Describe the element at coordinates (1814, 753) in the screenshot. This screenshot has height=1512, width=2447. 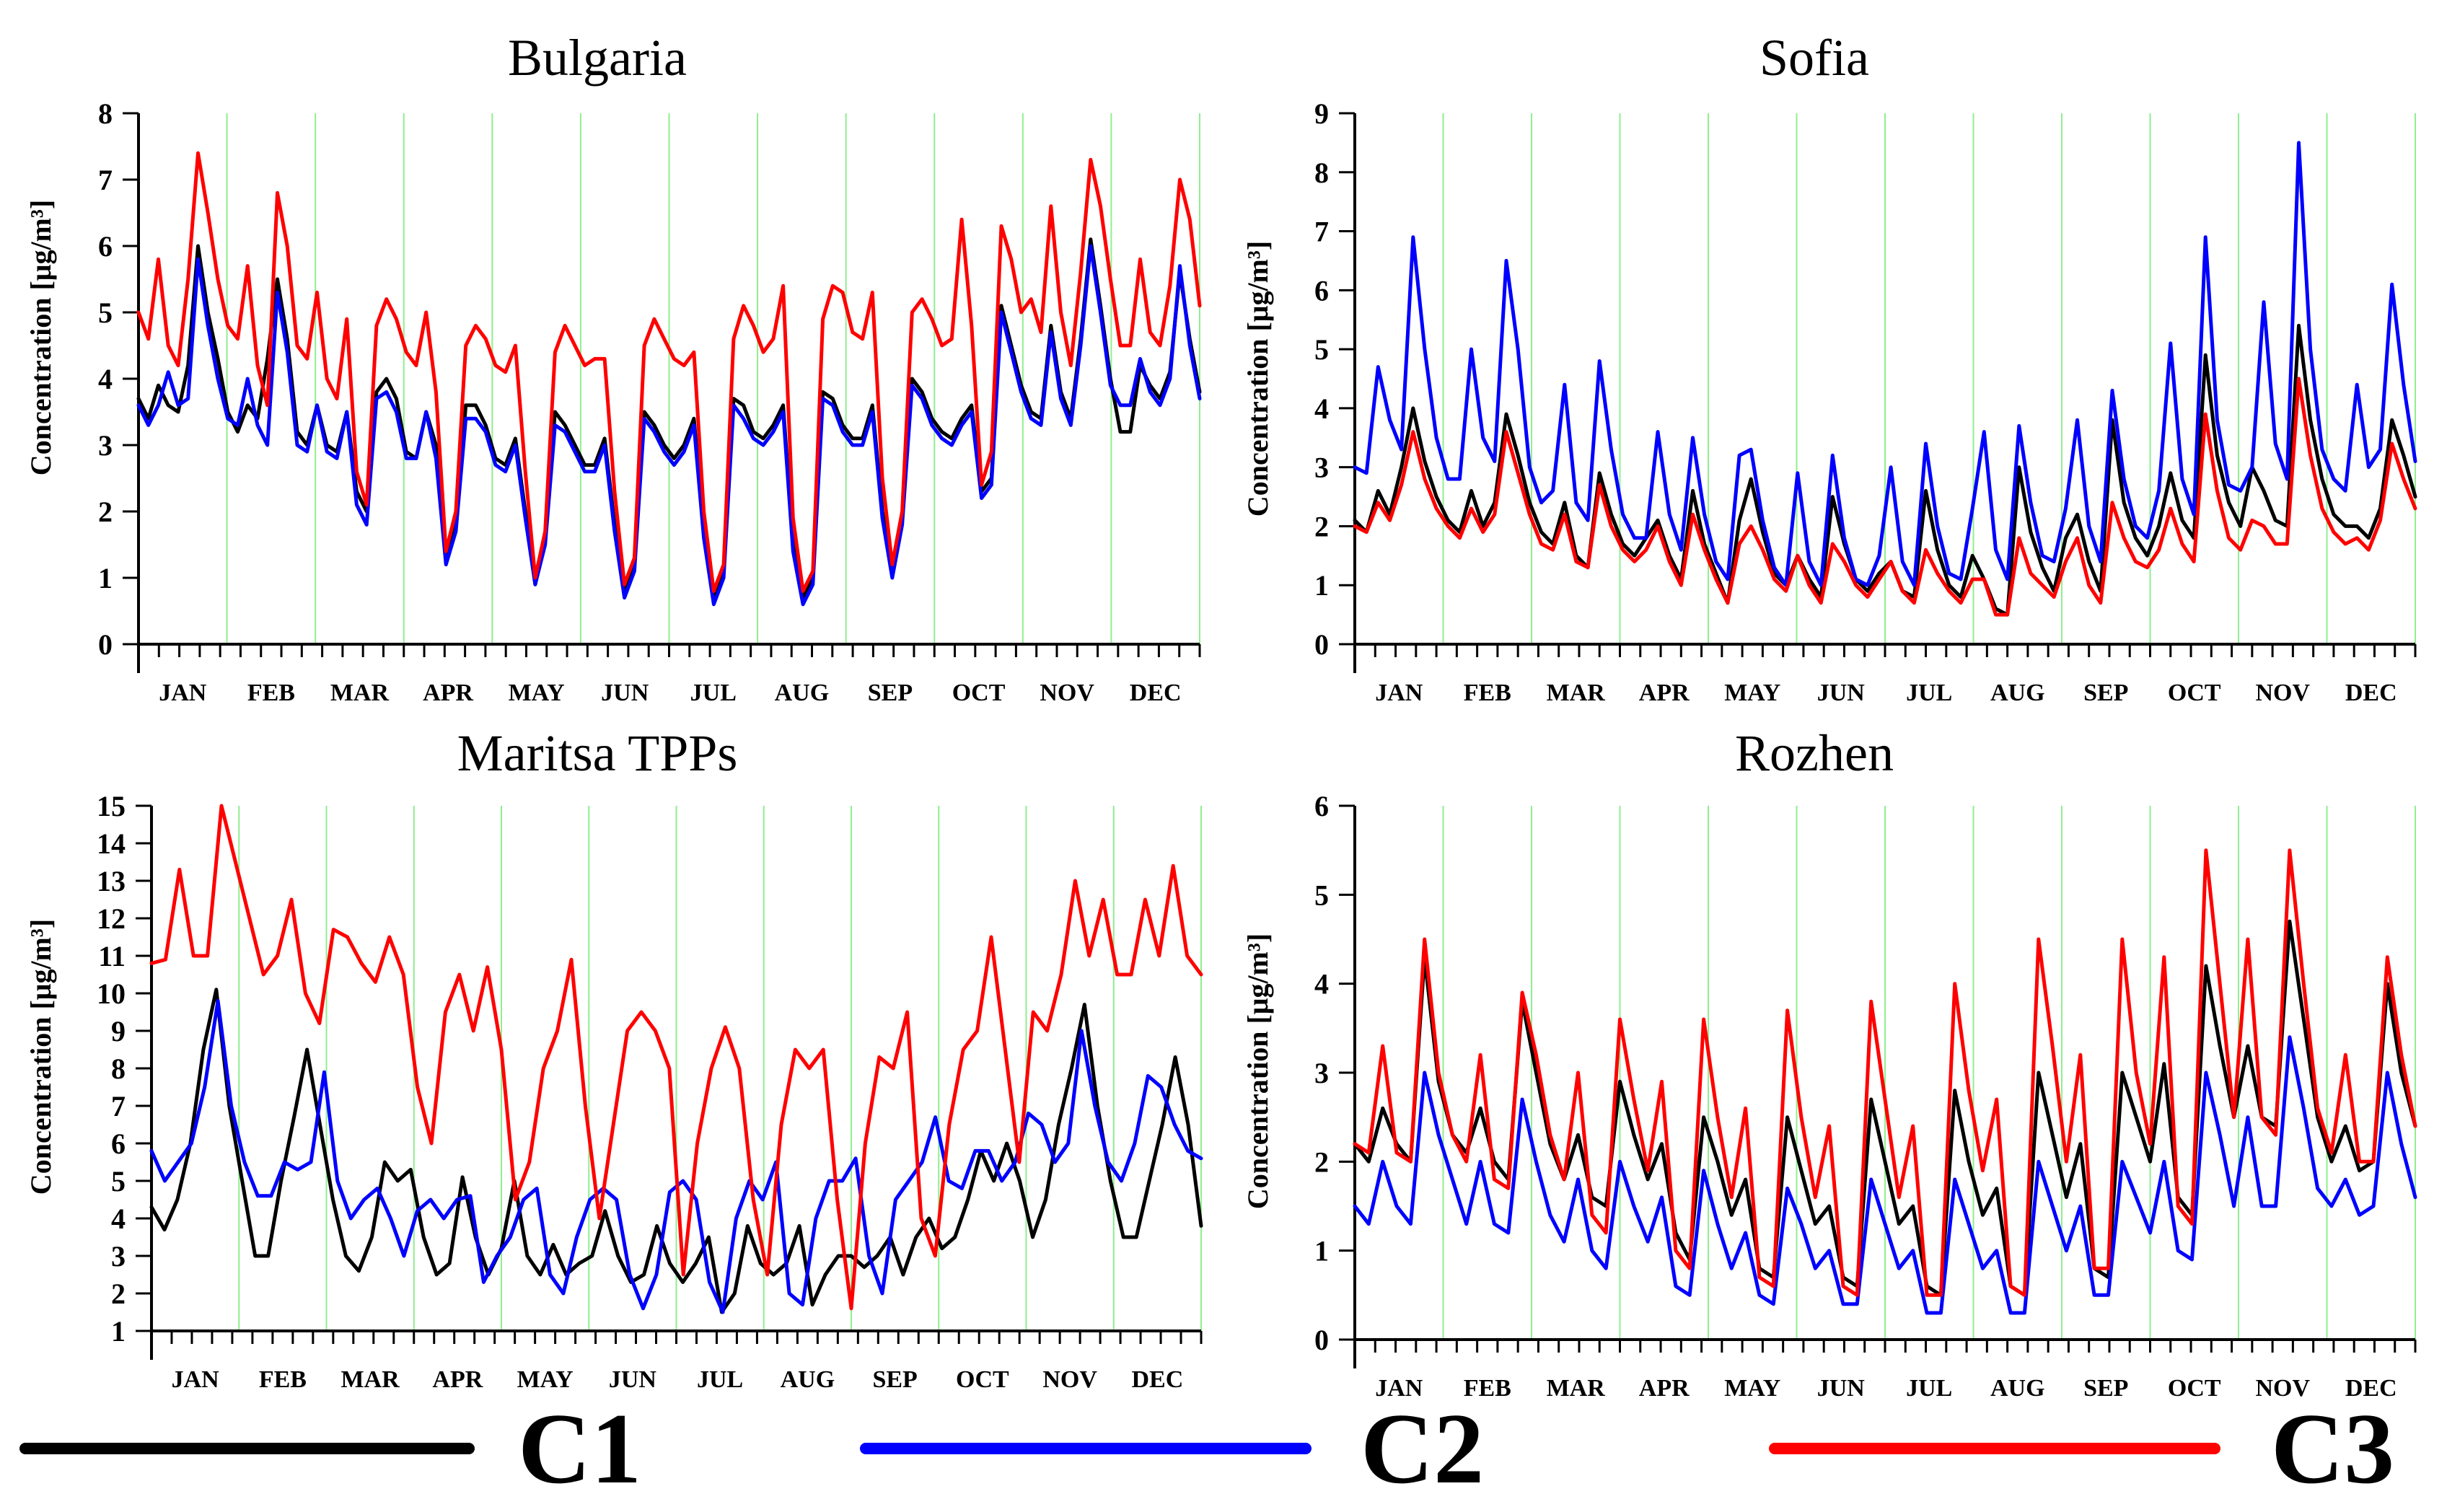
I see `panel-title: Rozhen` at that location.